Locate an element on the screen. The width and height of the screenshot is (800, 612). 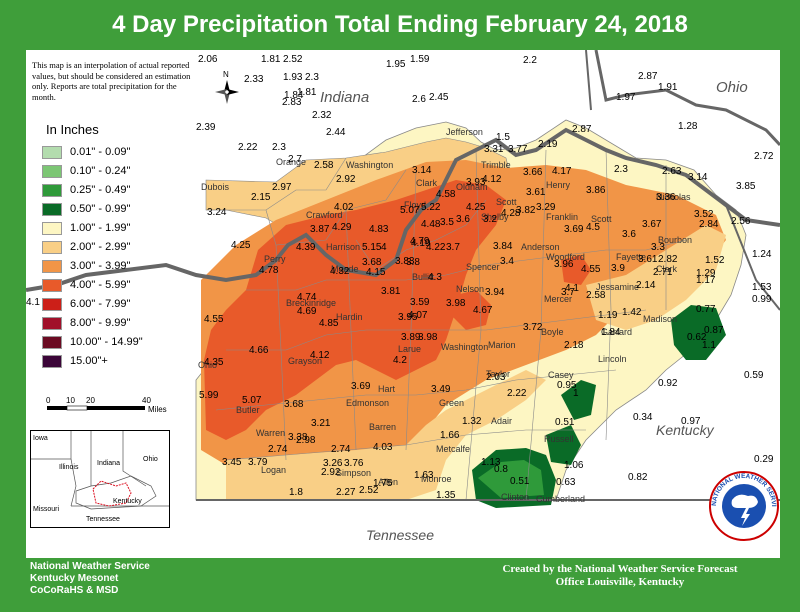
county-label: Boyle is located at coordinates (552, 332).